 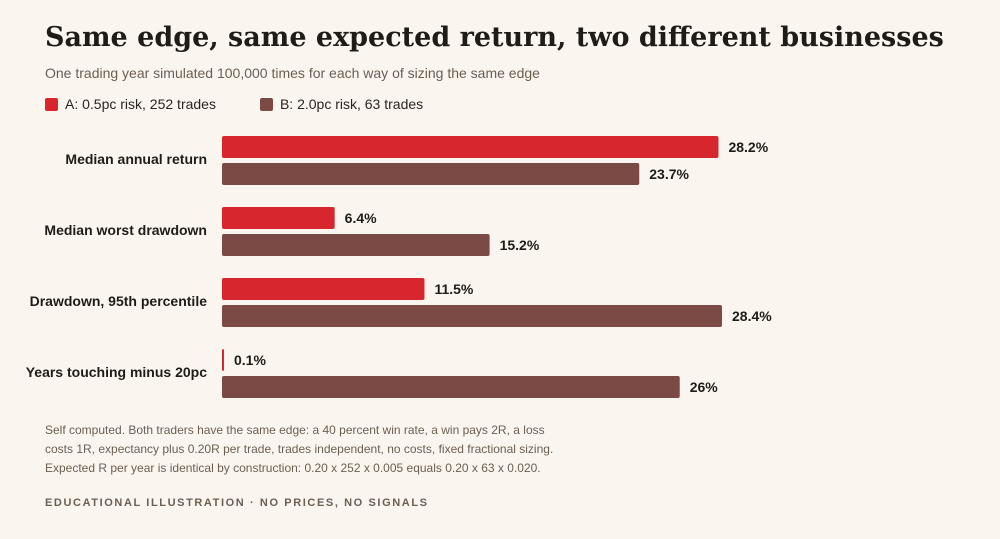 I want to click on legend-swatch-a, so click(x=51, y=104).